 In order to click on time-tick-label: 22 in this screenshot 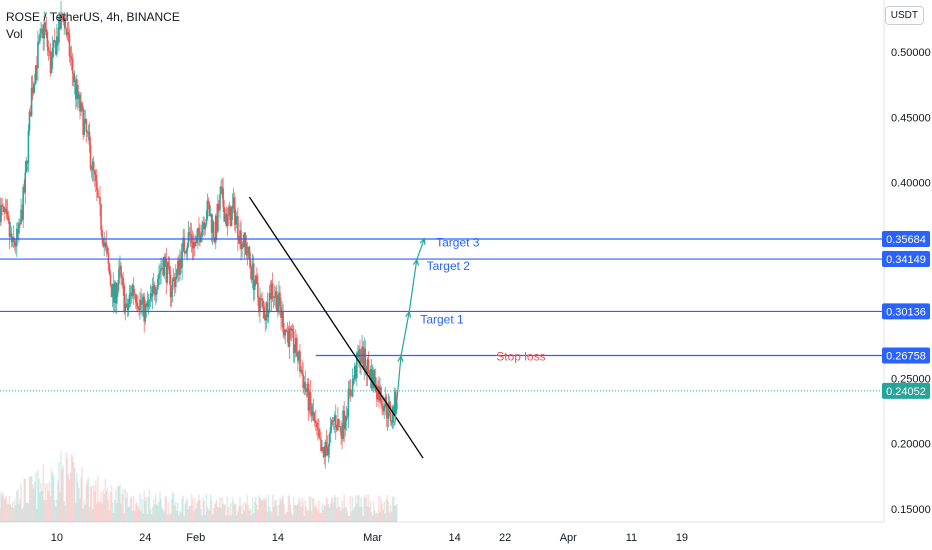, I will do `click(505, 538)`.